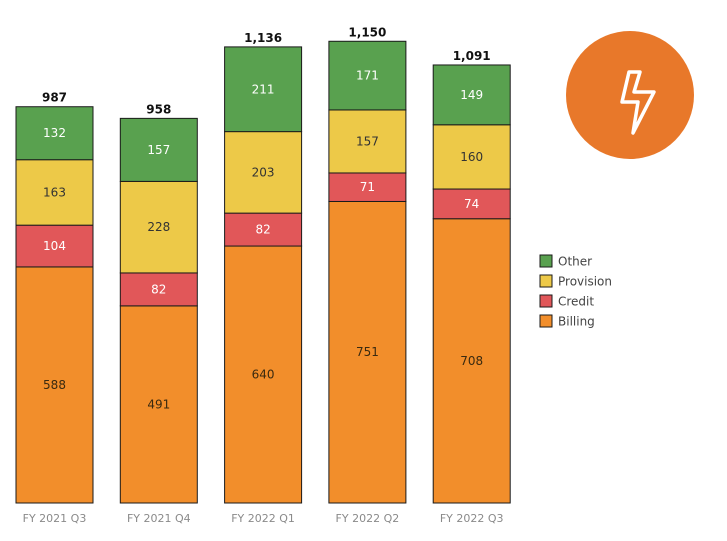 Image resolution: width=727 pixels, height=541 pixels. What do you see at coordinates (546, 281) in the screenshot?
I see `legend-swatch-provision` at bounding box center [546, 281].